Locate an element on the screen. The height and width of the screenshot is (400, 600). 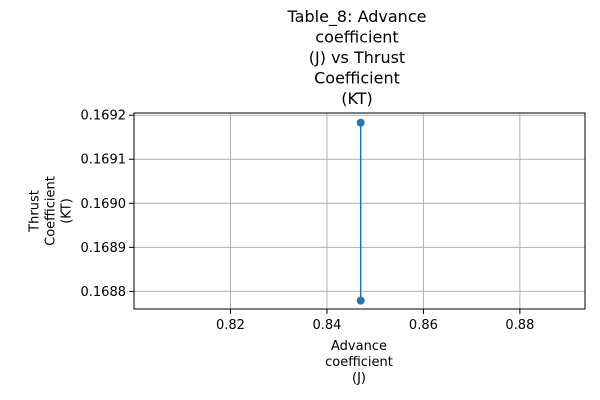
chart-title-line: (J) vs Thrust is located at coordinates (357, 57).